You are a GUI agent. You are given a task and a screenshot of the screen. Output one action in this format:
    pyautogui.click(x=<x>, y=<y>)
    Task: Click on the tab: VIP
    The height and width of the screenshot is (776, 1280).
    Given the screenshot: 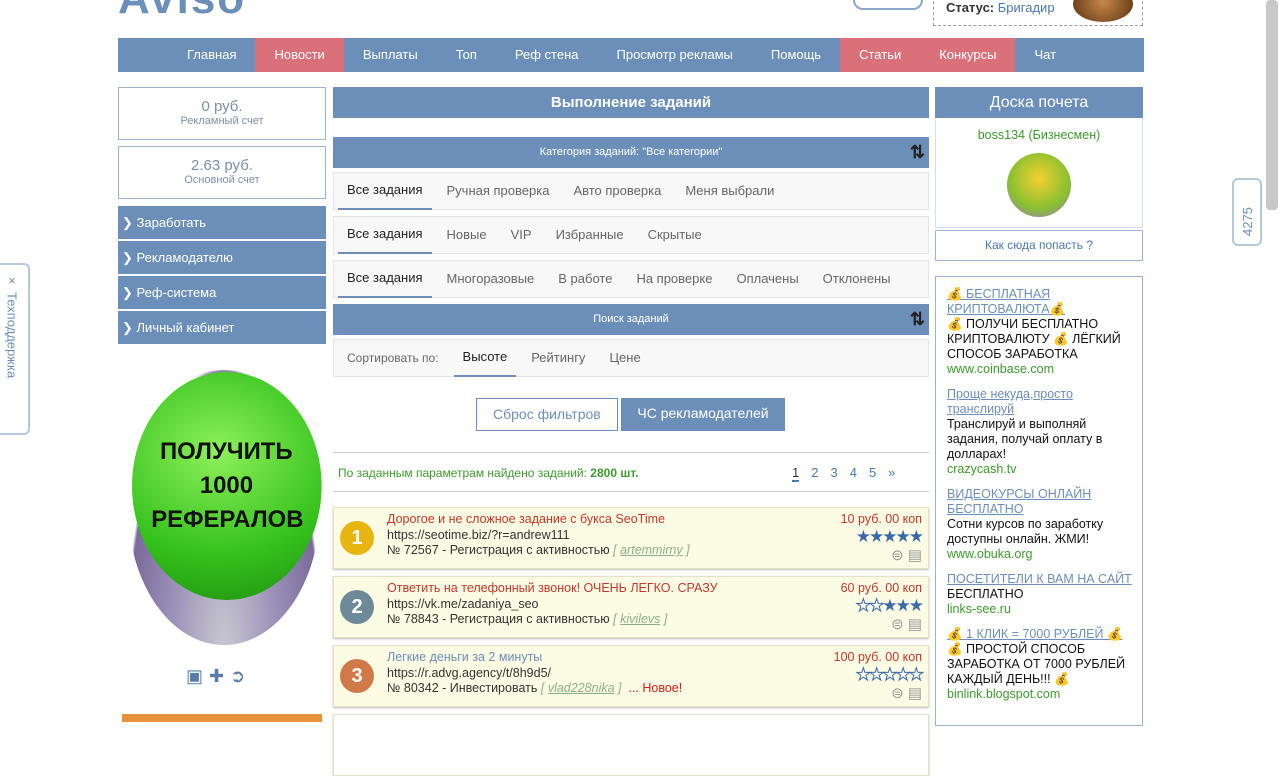 What is the action you would take?
    pyautogui.click(x=521, y=234)
    